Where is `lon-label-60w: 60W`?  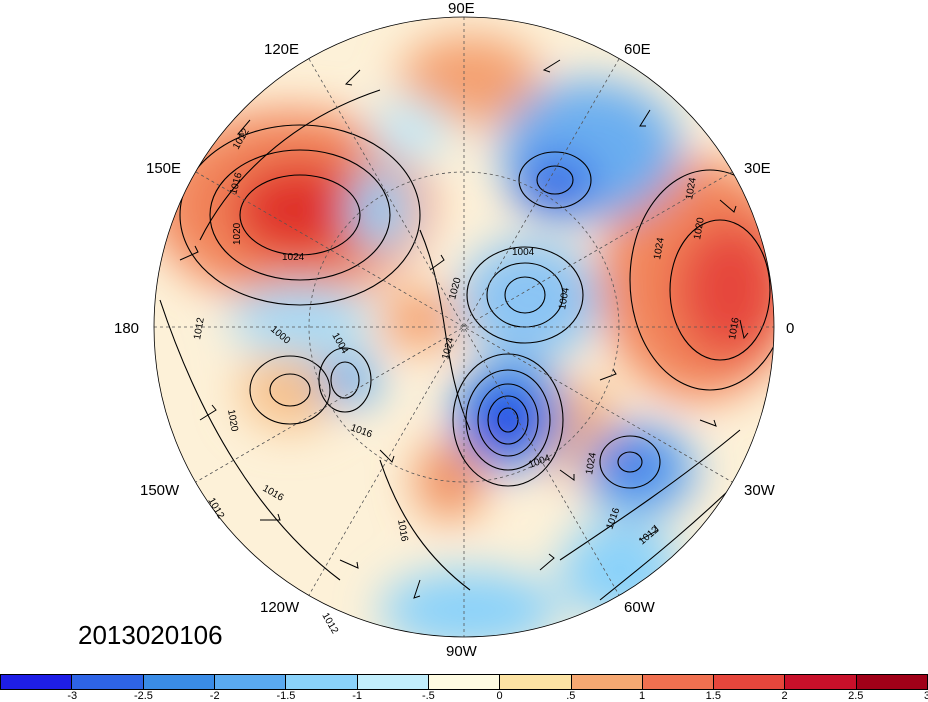
lon-label-60w: 60W is located at coordinates (639, 607).